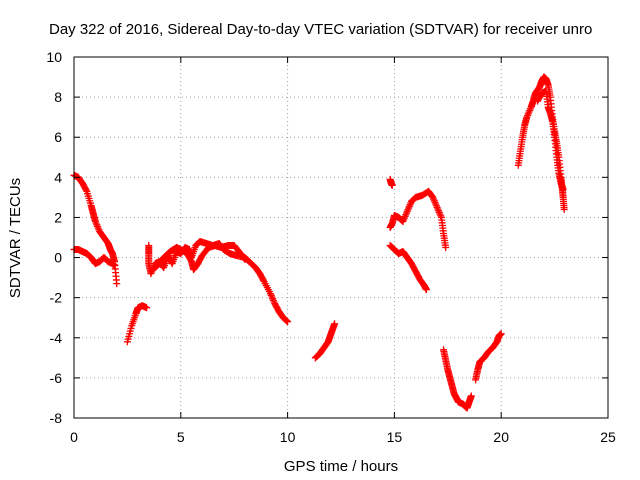 The height and width of the screenshot is (480, 640). I want to click on y-tick-labels: -8 -6 -4 -2 0 2 4 6 8 10, so click(54, 237).